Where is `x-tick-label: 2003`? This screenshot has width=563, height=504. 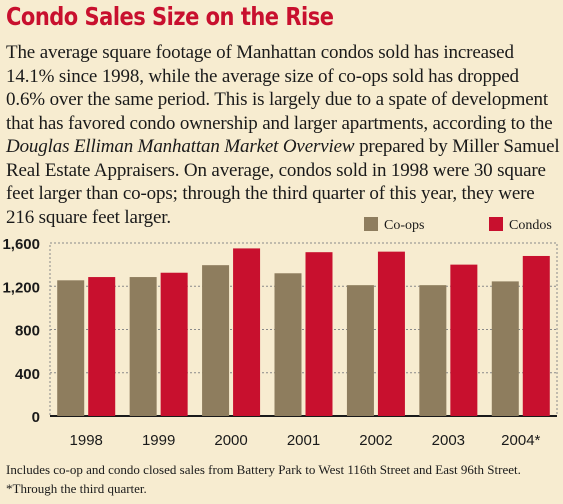
x-tick-label: 2003 is located at coordinates (448, 440).